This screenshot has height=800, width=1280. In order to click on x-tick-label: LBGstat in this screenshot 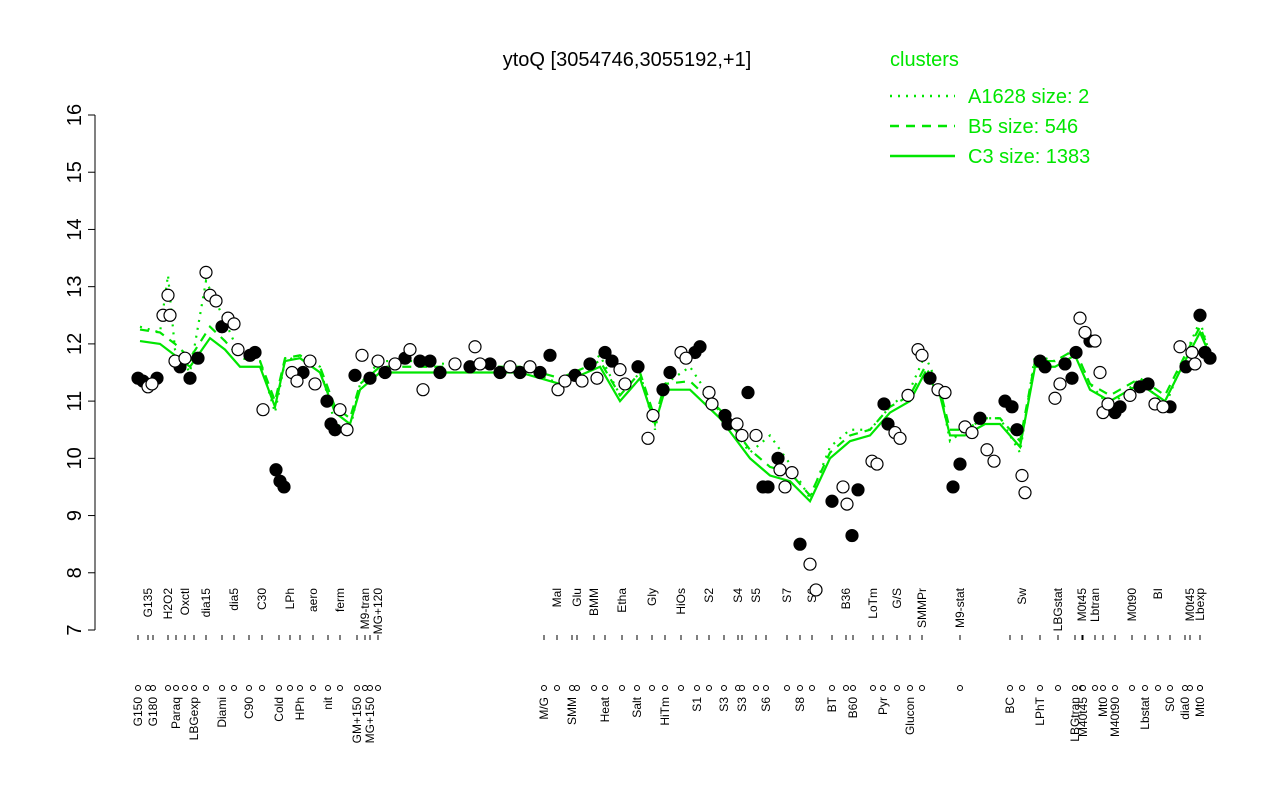, I will do `click(1058, 609)`.